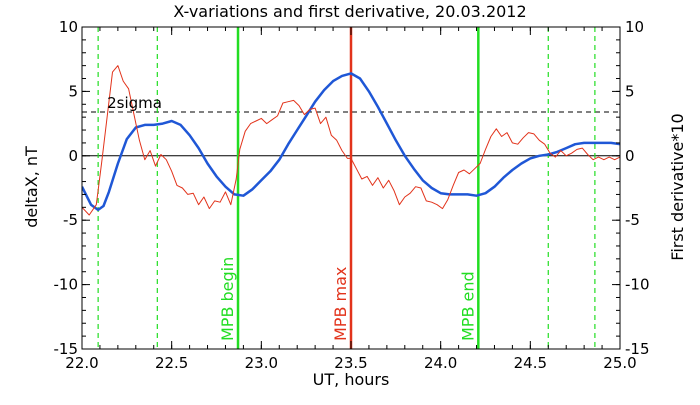  I want to click on mpb-label-0: MPB begin, so click(227, 299).